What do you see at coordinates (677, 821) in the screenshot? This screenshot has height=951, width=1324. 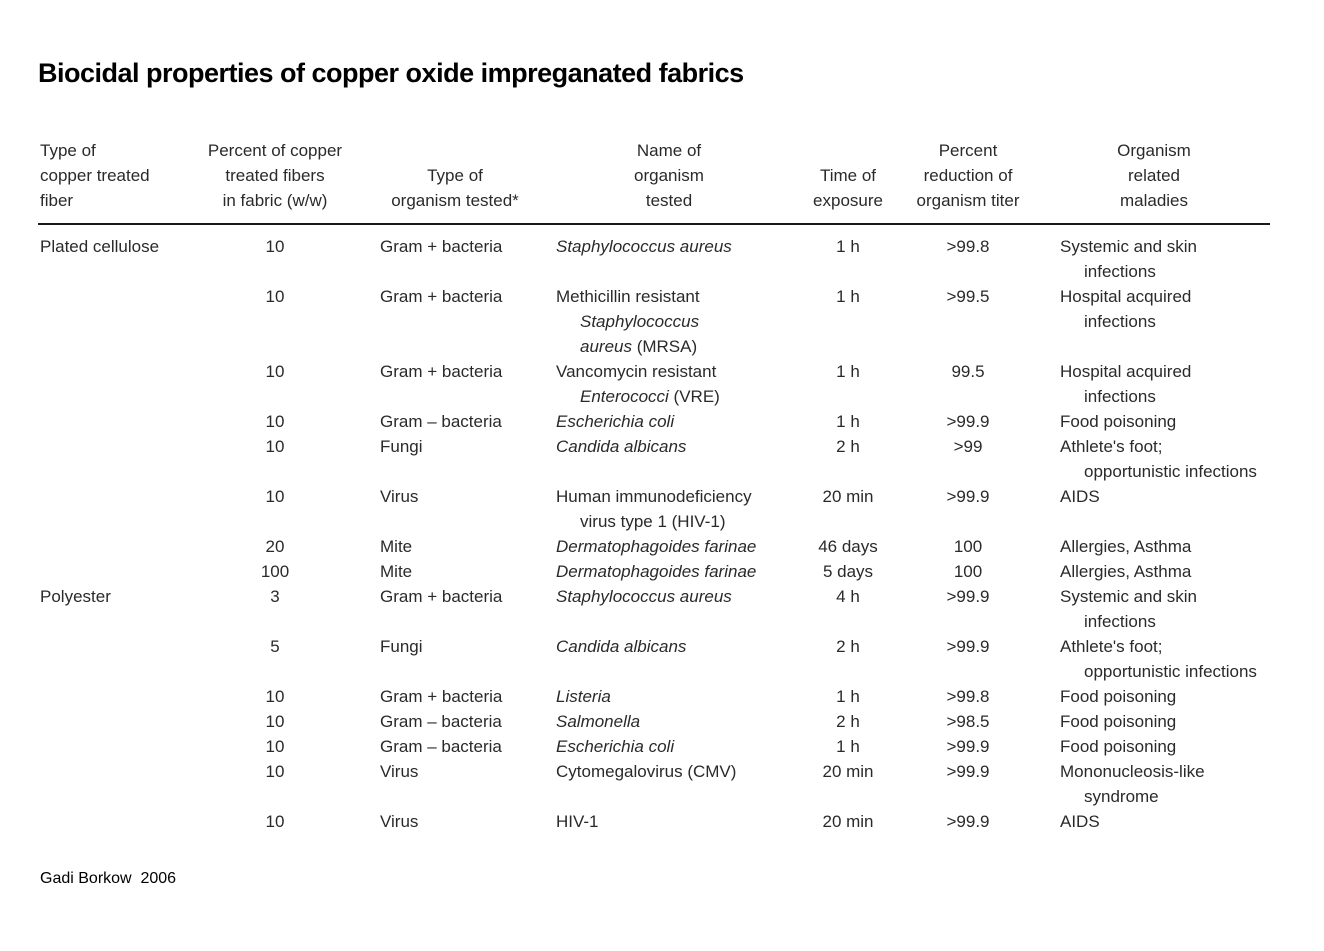 I see `cell-line: HIV-1` at bounding box center [677, 821].